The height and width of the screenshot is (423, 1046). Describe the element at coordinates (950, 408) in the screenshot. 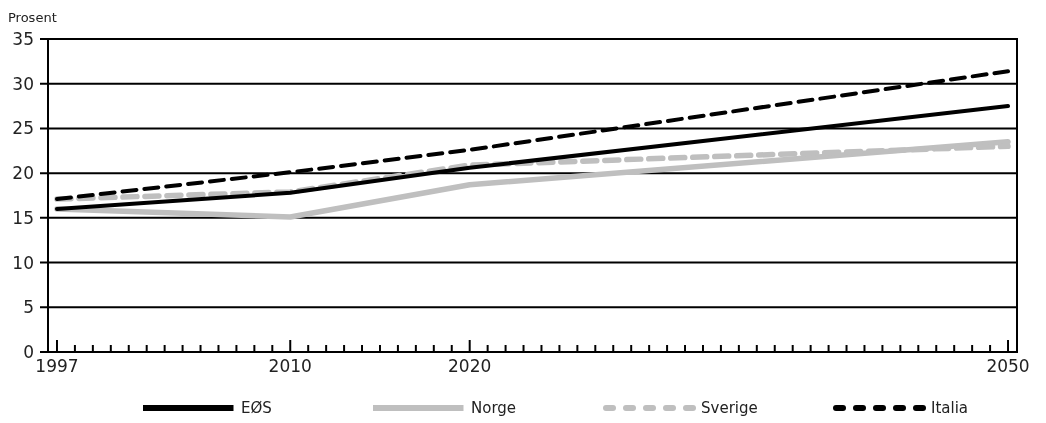

I see `legend-label: Italia` at that location.